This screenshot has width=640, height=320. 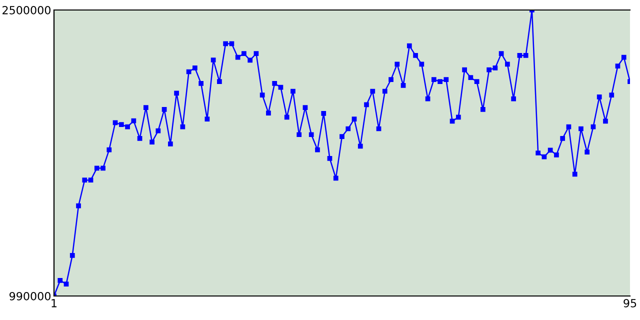 What do you see at coordinates (54, 303) in the screenshot?
I see `x-tick-label: 1` at bounding box center [54, 303].